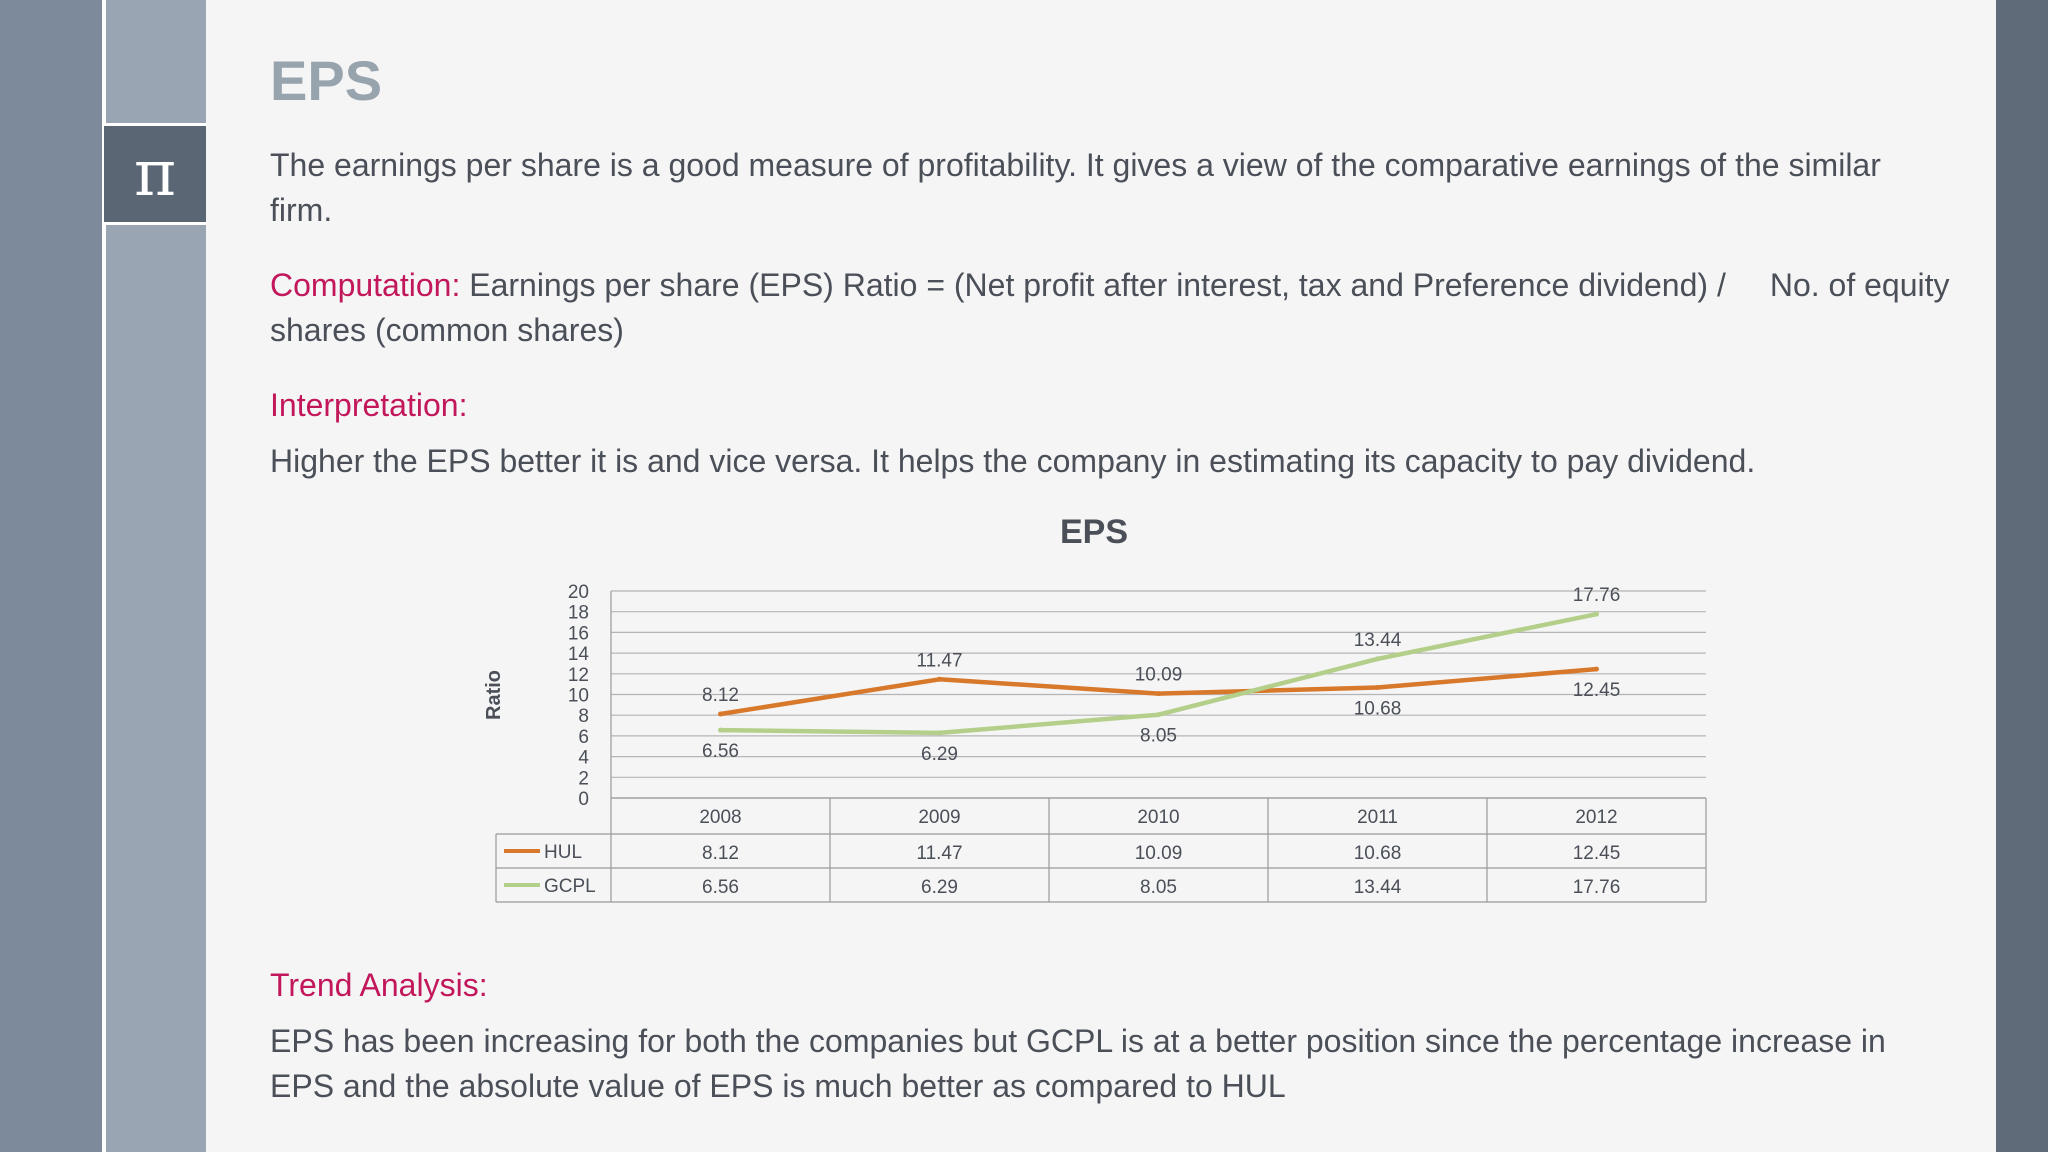 The width and height of the screenshot is (2048, 1152). What do you see at coordinates (578, 613) in the screenshot?
I see `y-tick-label: 18` at bounding box center [578, 613].